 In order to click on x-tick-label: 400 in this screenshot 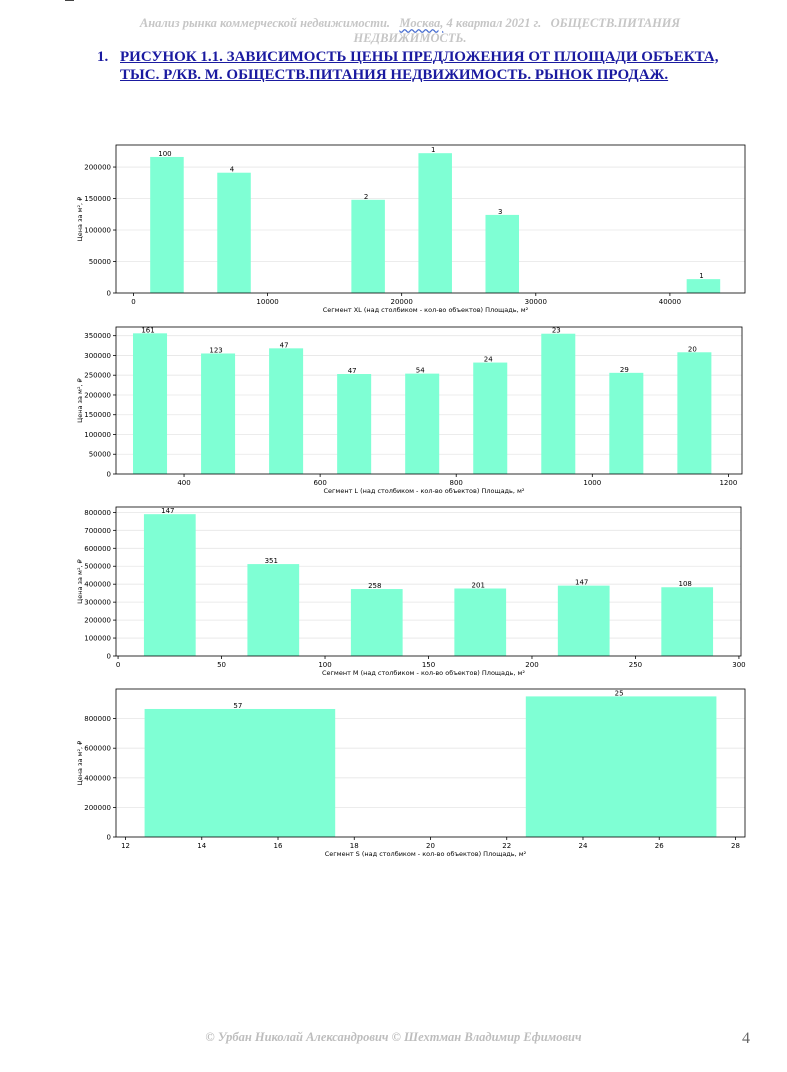, I will do `click(183, 483)`.